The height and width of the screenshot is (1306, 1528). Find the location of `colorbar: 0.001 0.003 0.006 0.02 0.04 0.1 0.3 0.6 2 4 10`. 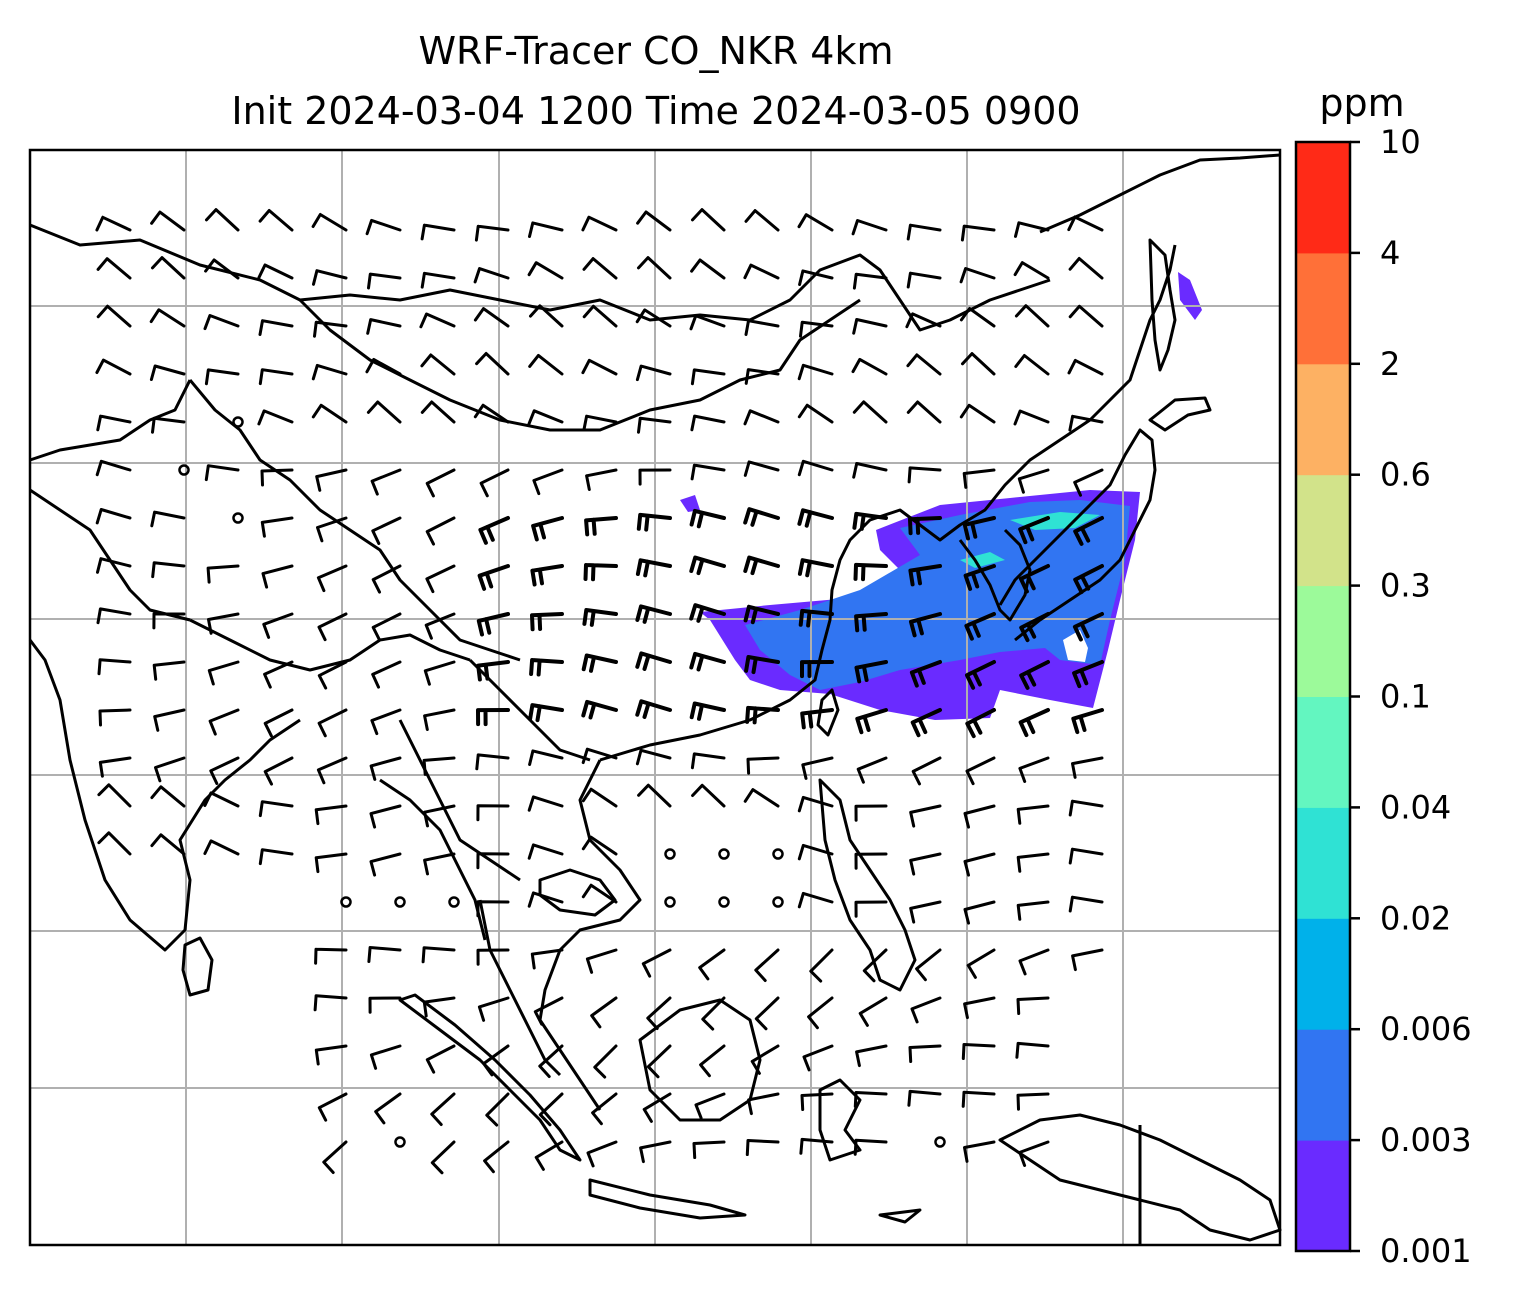

colorbar: 0.001 0.003 0.006 0.02 0.04 0.1 0.3 0.6 2 4 10 is located at coordinates (1383, 696).